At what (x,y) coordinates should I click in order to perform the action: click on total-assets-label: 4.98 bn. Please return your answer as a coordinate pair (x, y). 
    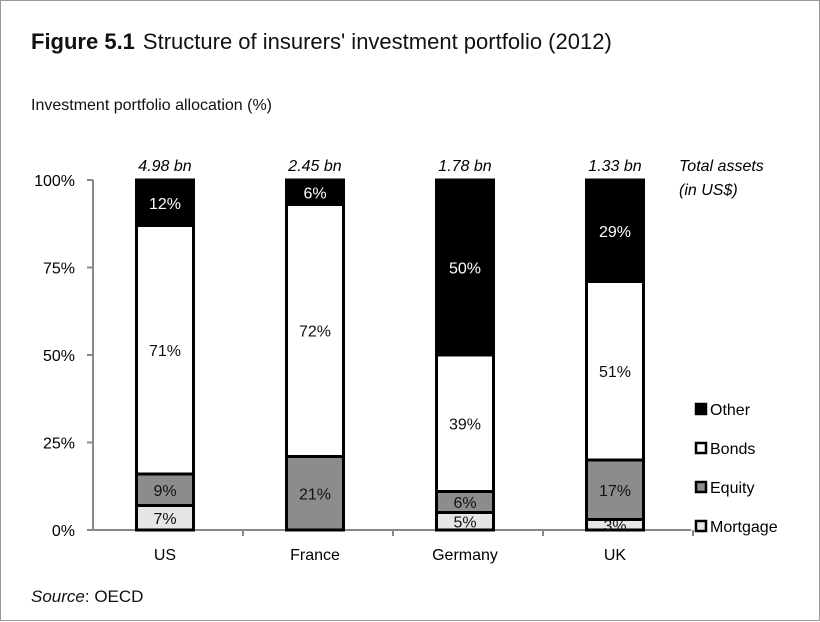
    Looking at the image, I should click on (164, 166).